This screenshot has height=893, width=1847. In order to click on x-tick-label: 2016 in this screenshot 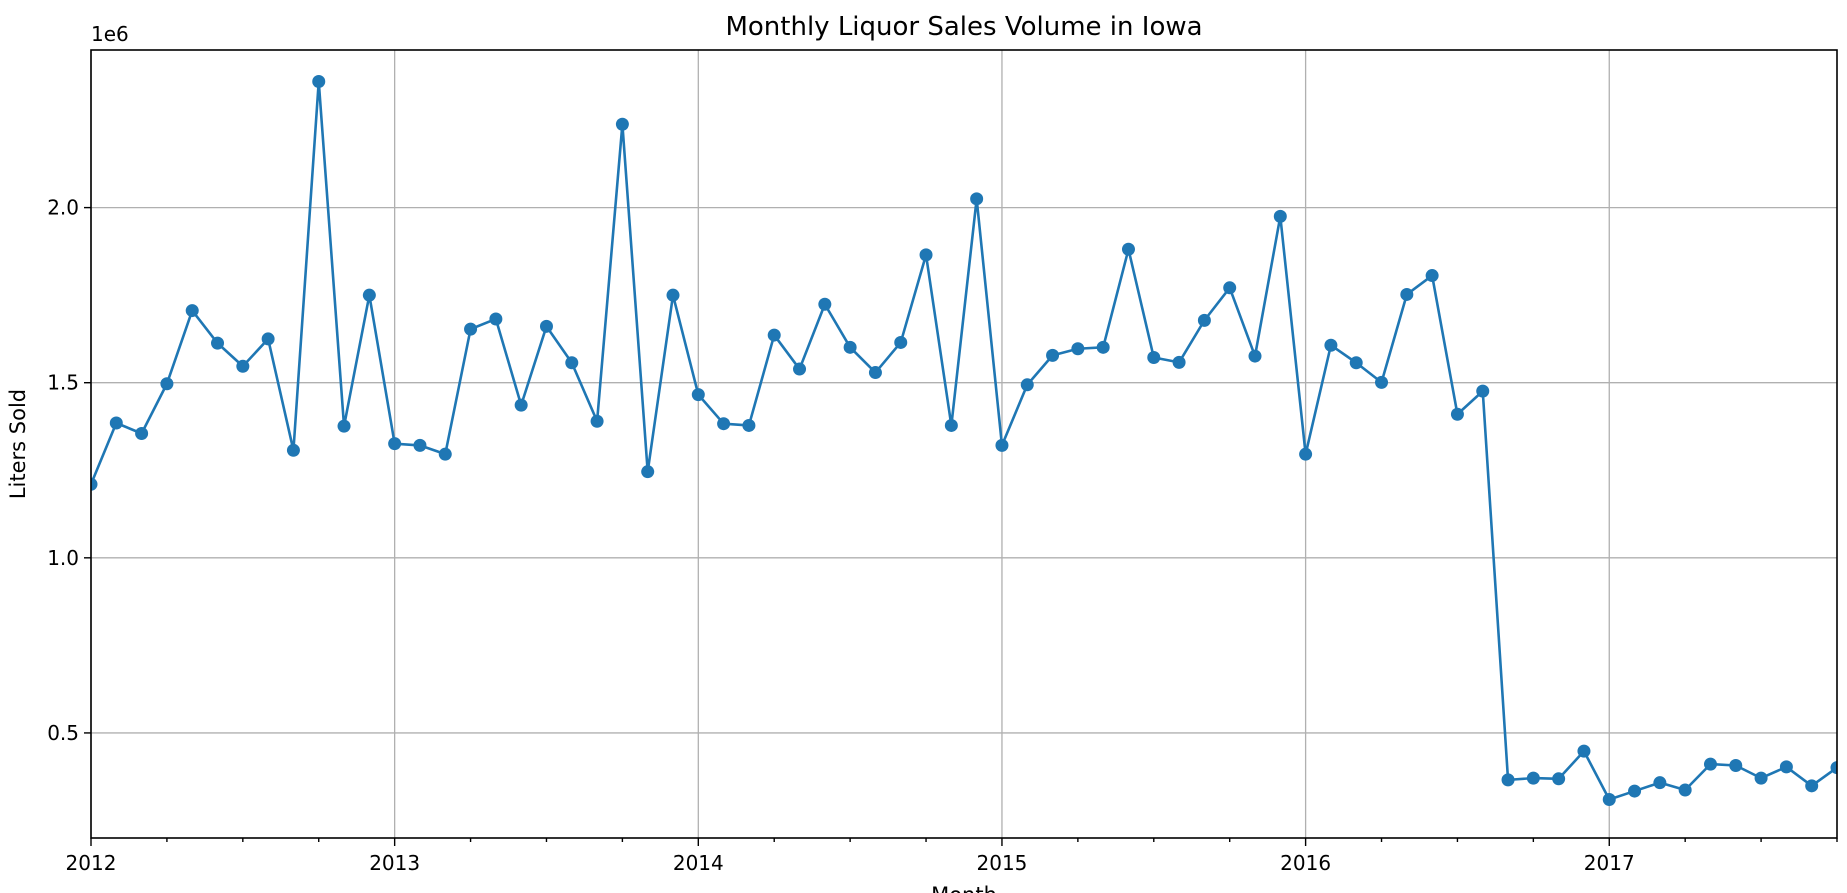, I will do `click(1305, 863)`.